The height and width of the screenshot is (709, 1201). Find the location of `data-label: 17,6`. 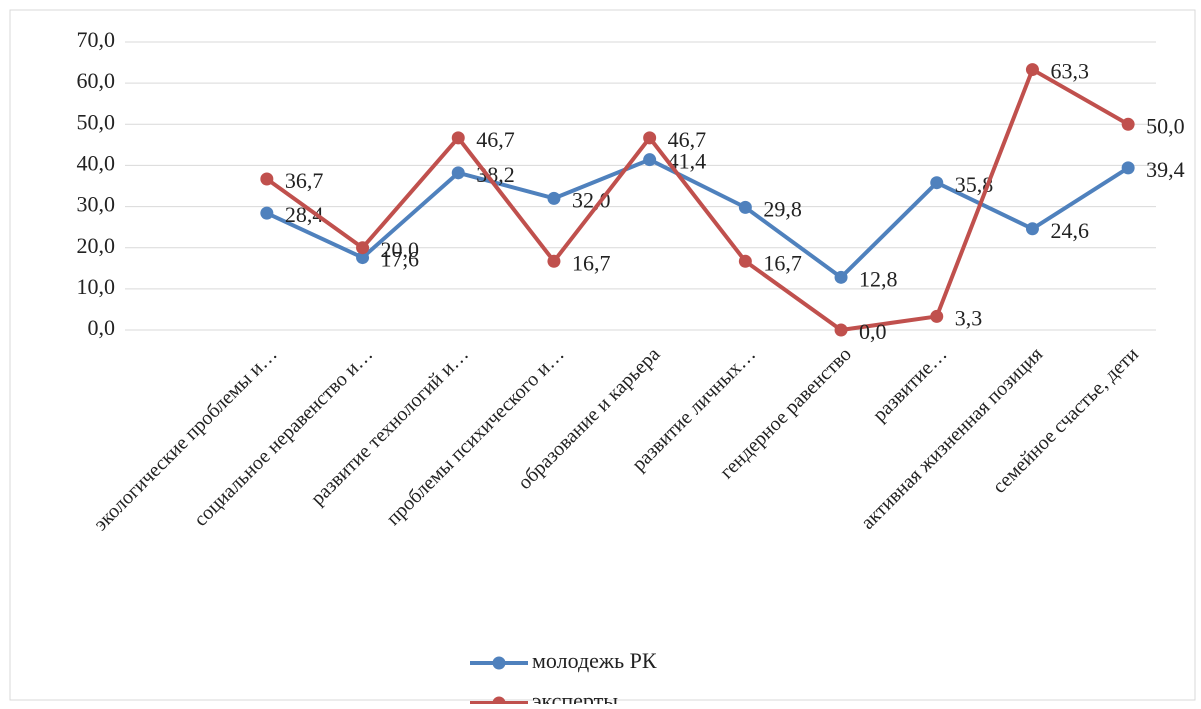

data-label: 17,6 is located at coordinates (400, 259).